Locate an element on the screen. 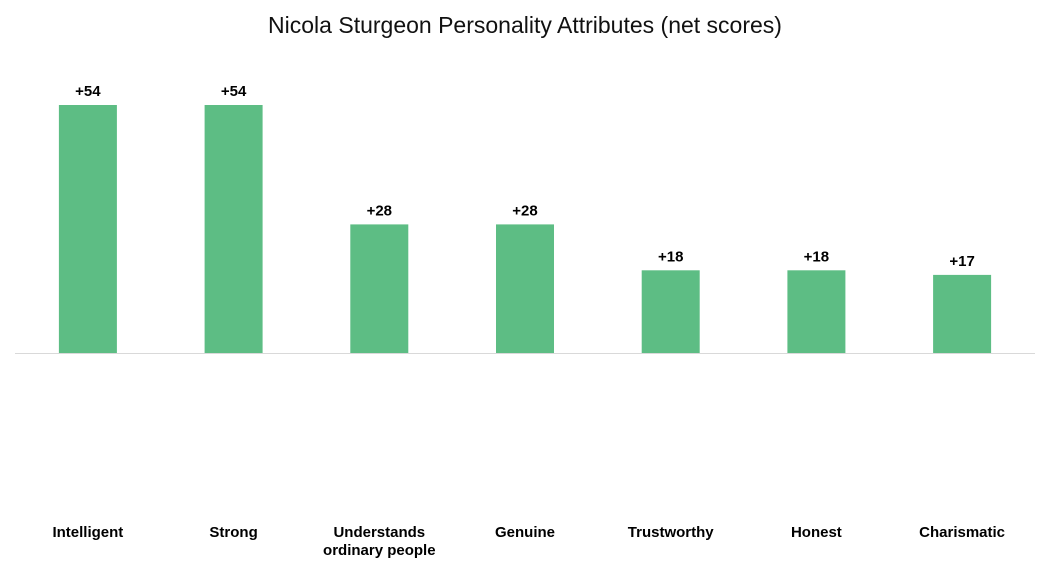 The image size is (1050, 568). category-label: Trustworthy is located at coordinates (671, 532).